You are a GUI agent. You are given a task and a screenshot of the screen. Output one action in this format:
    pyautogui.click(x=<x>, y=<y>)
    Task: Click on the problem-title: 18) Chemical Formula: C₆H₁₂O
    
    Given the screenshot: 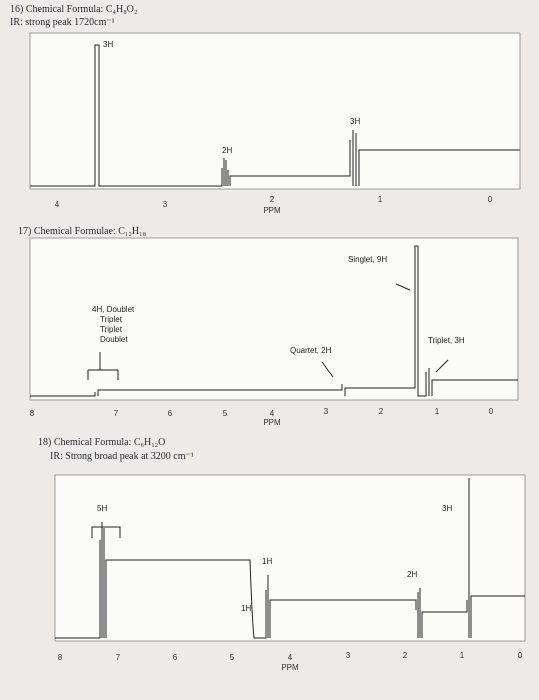 What is the action you would take?
    pyautogui.click(x=101, y=442)
    